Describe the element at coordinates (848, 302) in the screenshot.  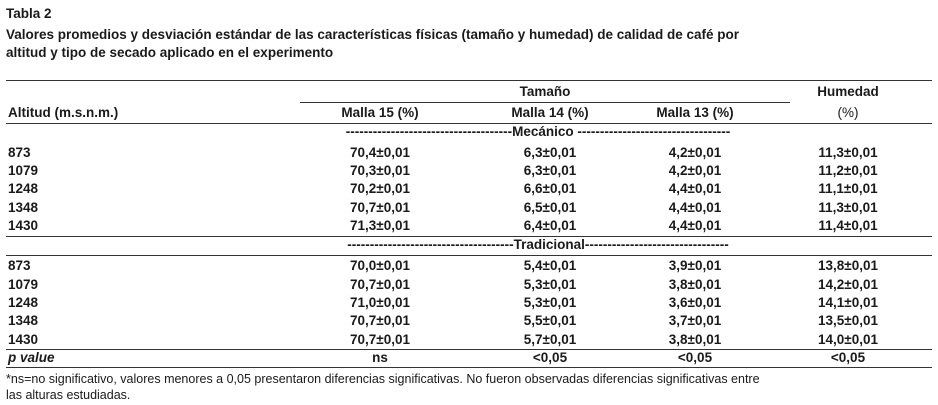
I see `cell: 14,1±0,01` at that location.